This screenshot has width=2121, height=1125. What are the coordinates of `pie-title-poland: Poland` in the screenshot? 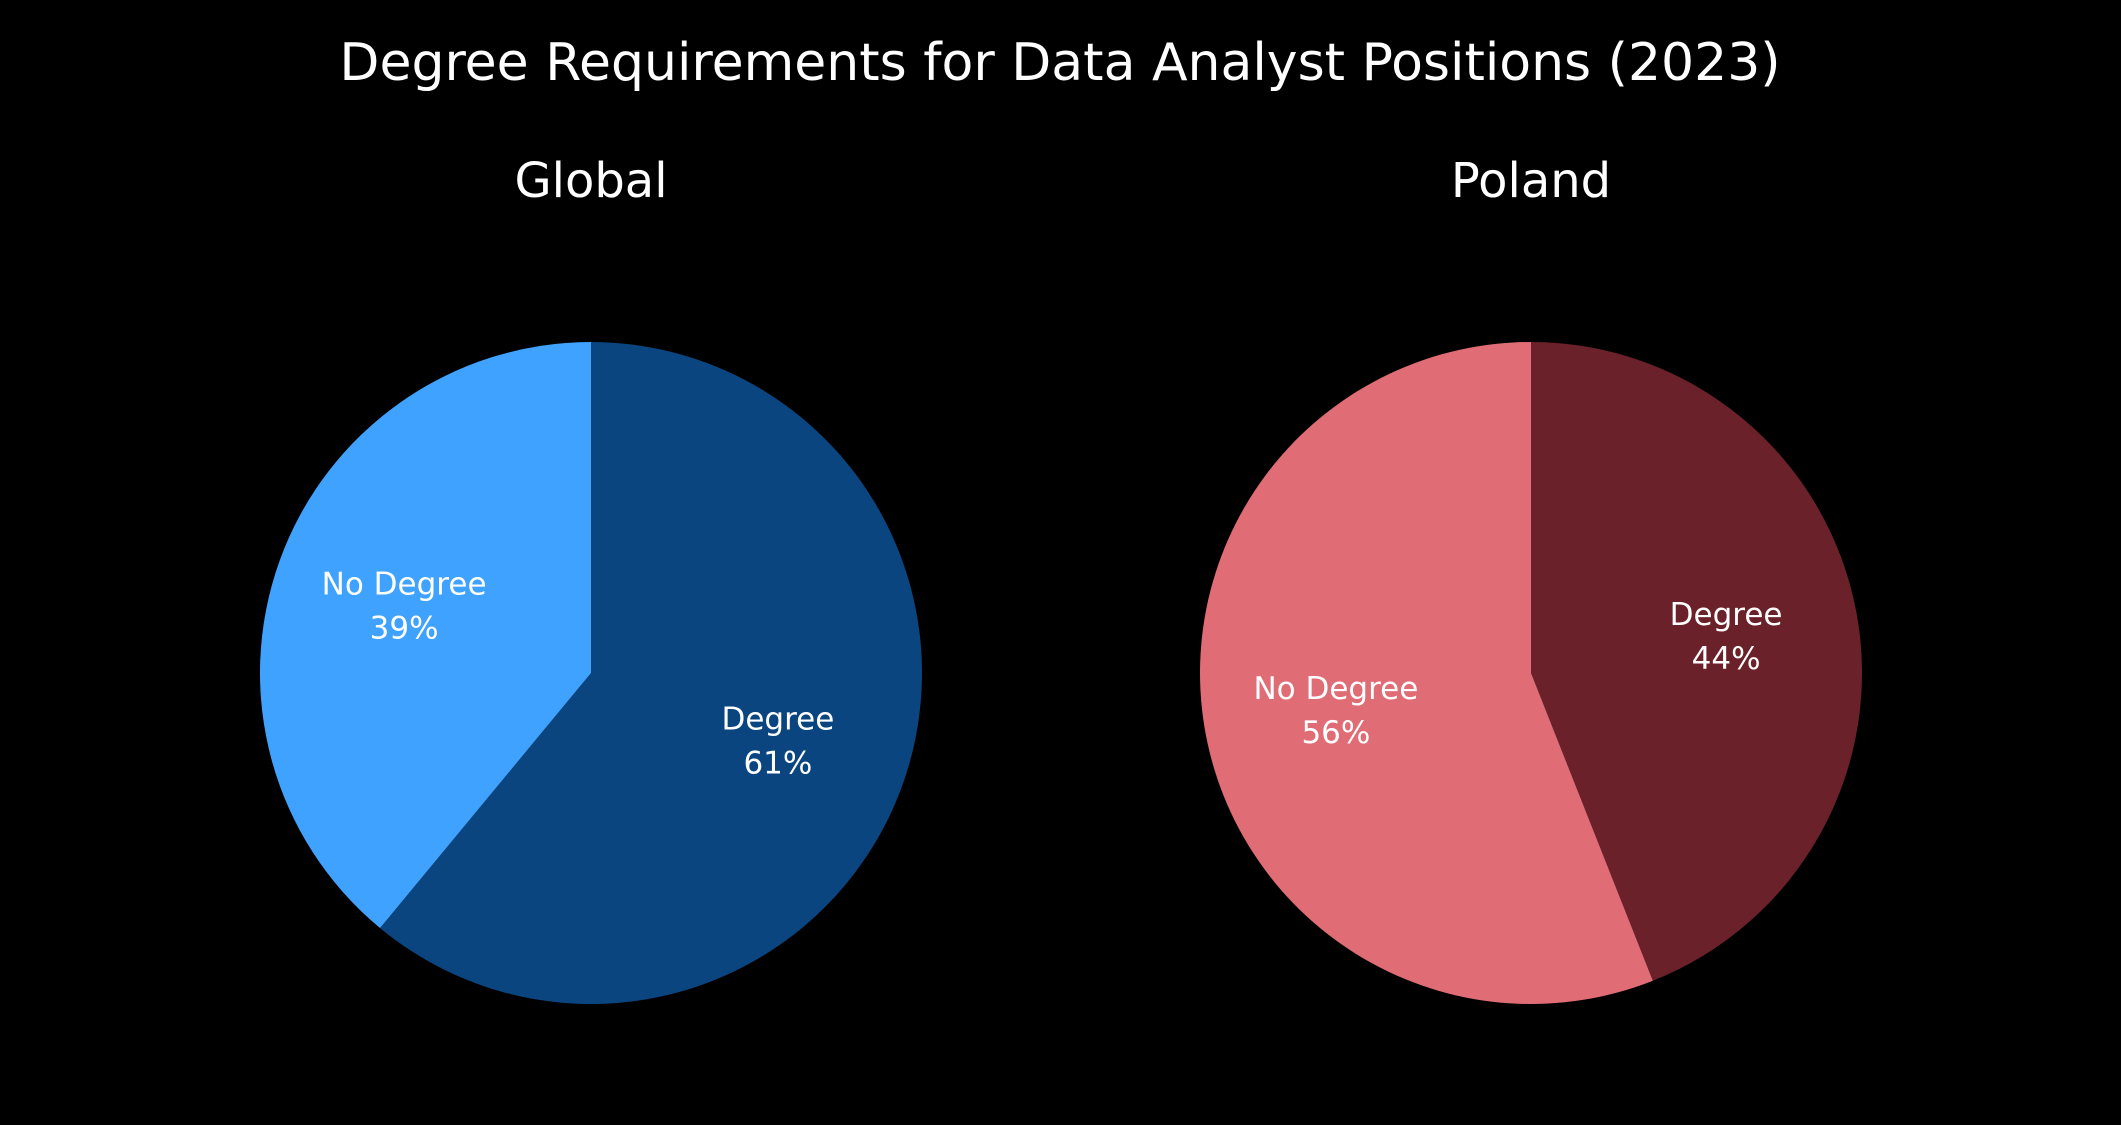 It's located at (1531, 181).